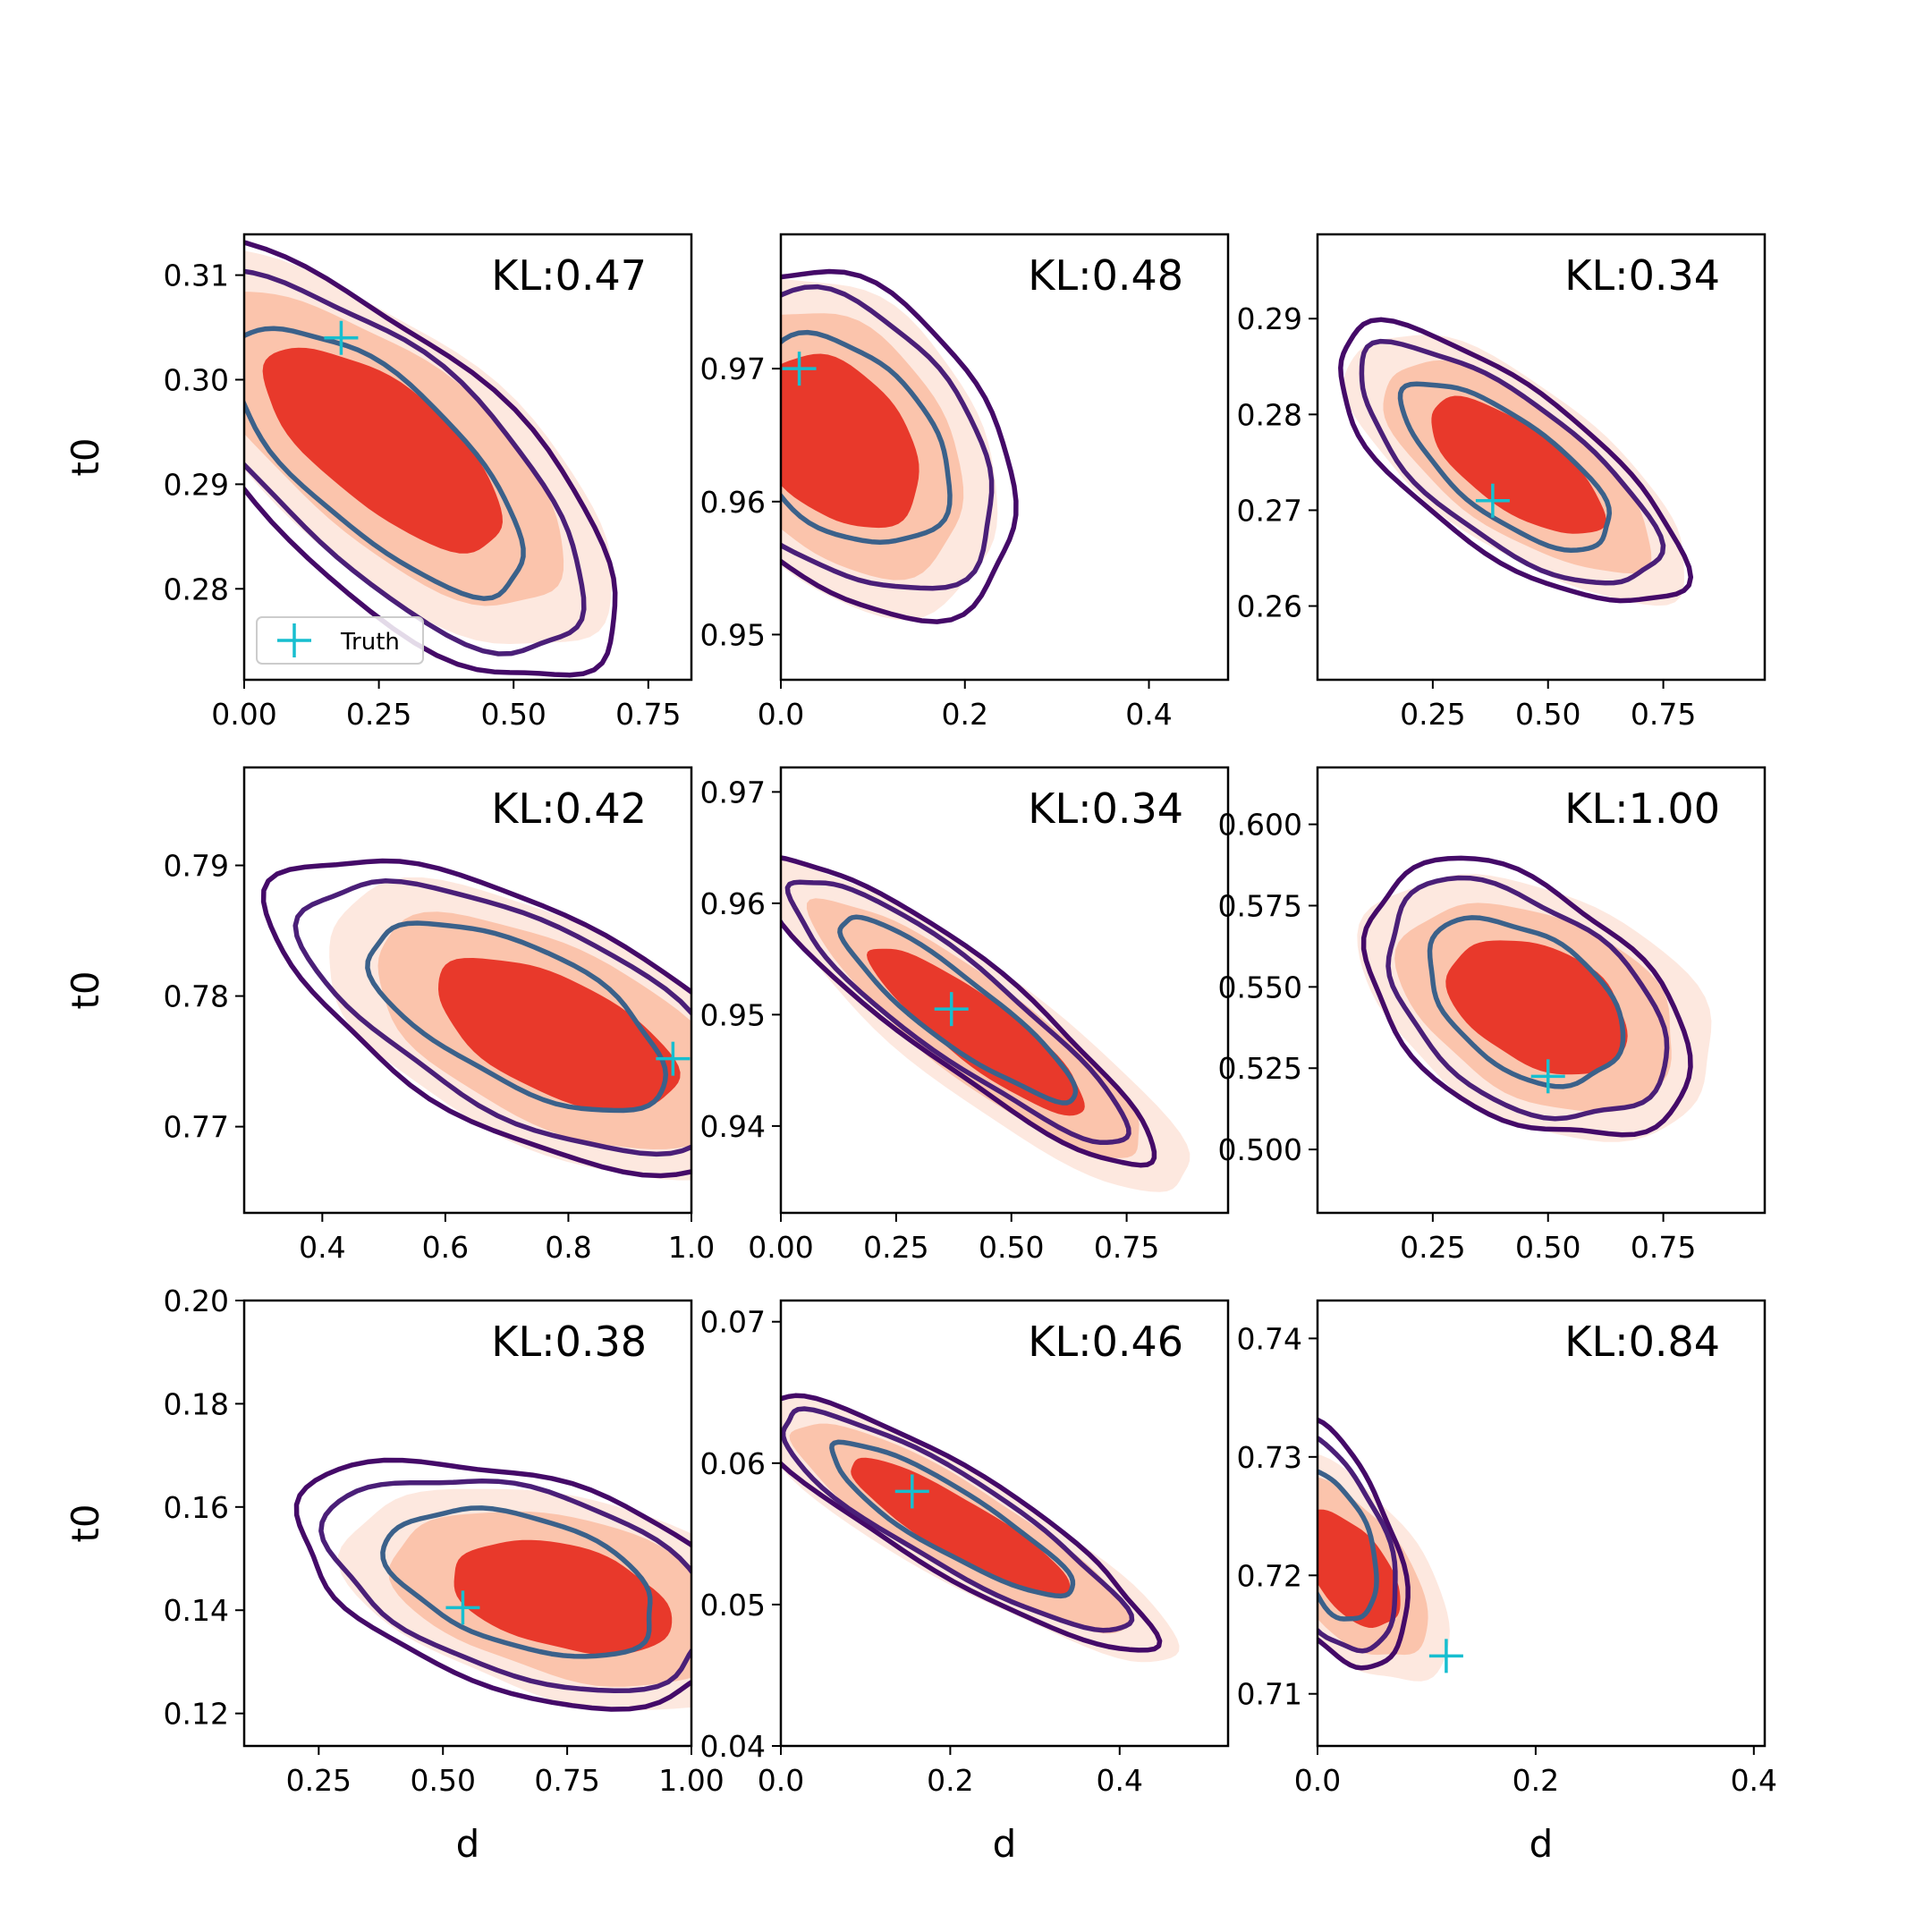  Describe the element at coordinates (1260, 825) in the screenshot. I see `y-tick-label: 0.600` at that location.